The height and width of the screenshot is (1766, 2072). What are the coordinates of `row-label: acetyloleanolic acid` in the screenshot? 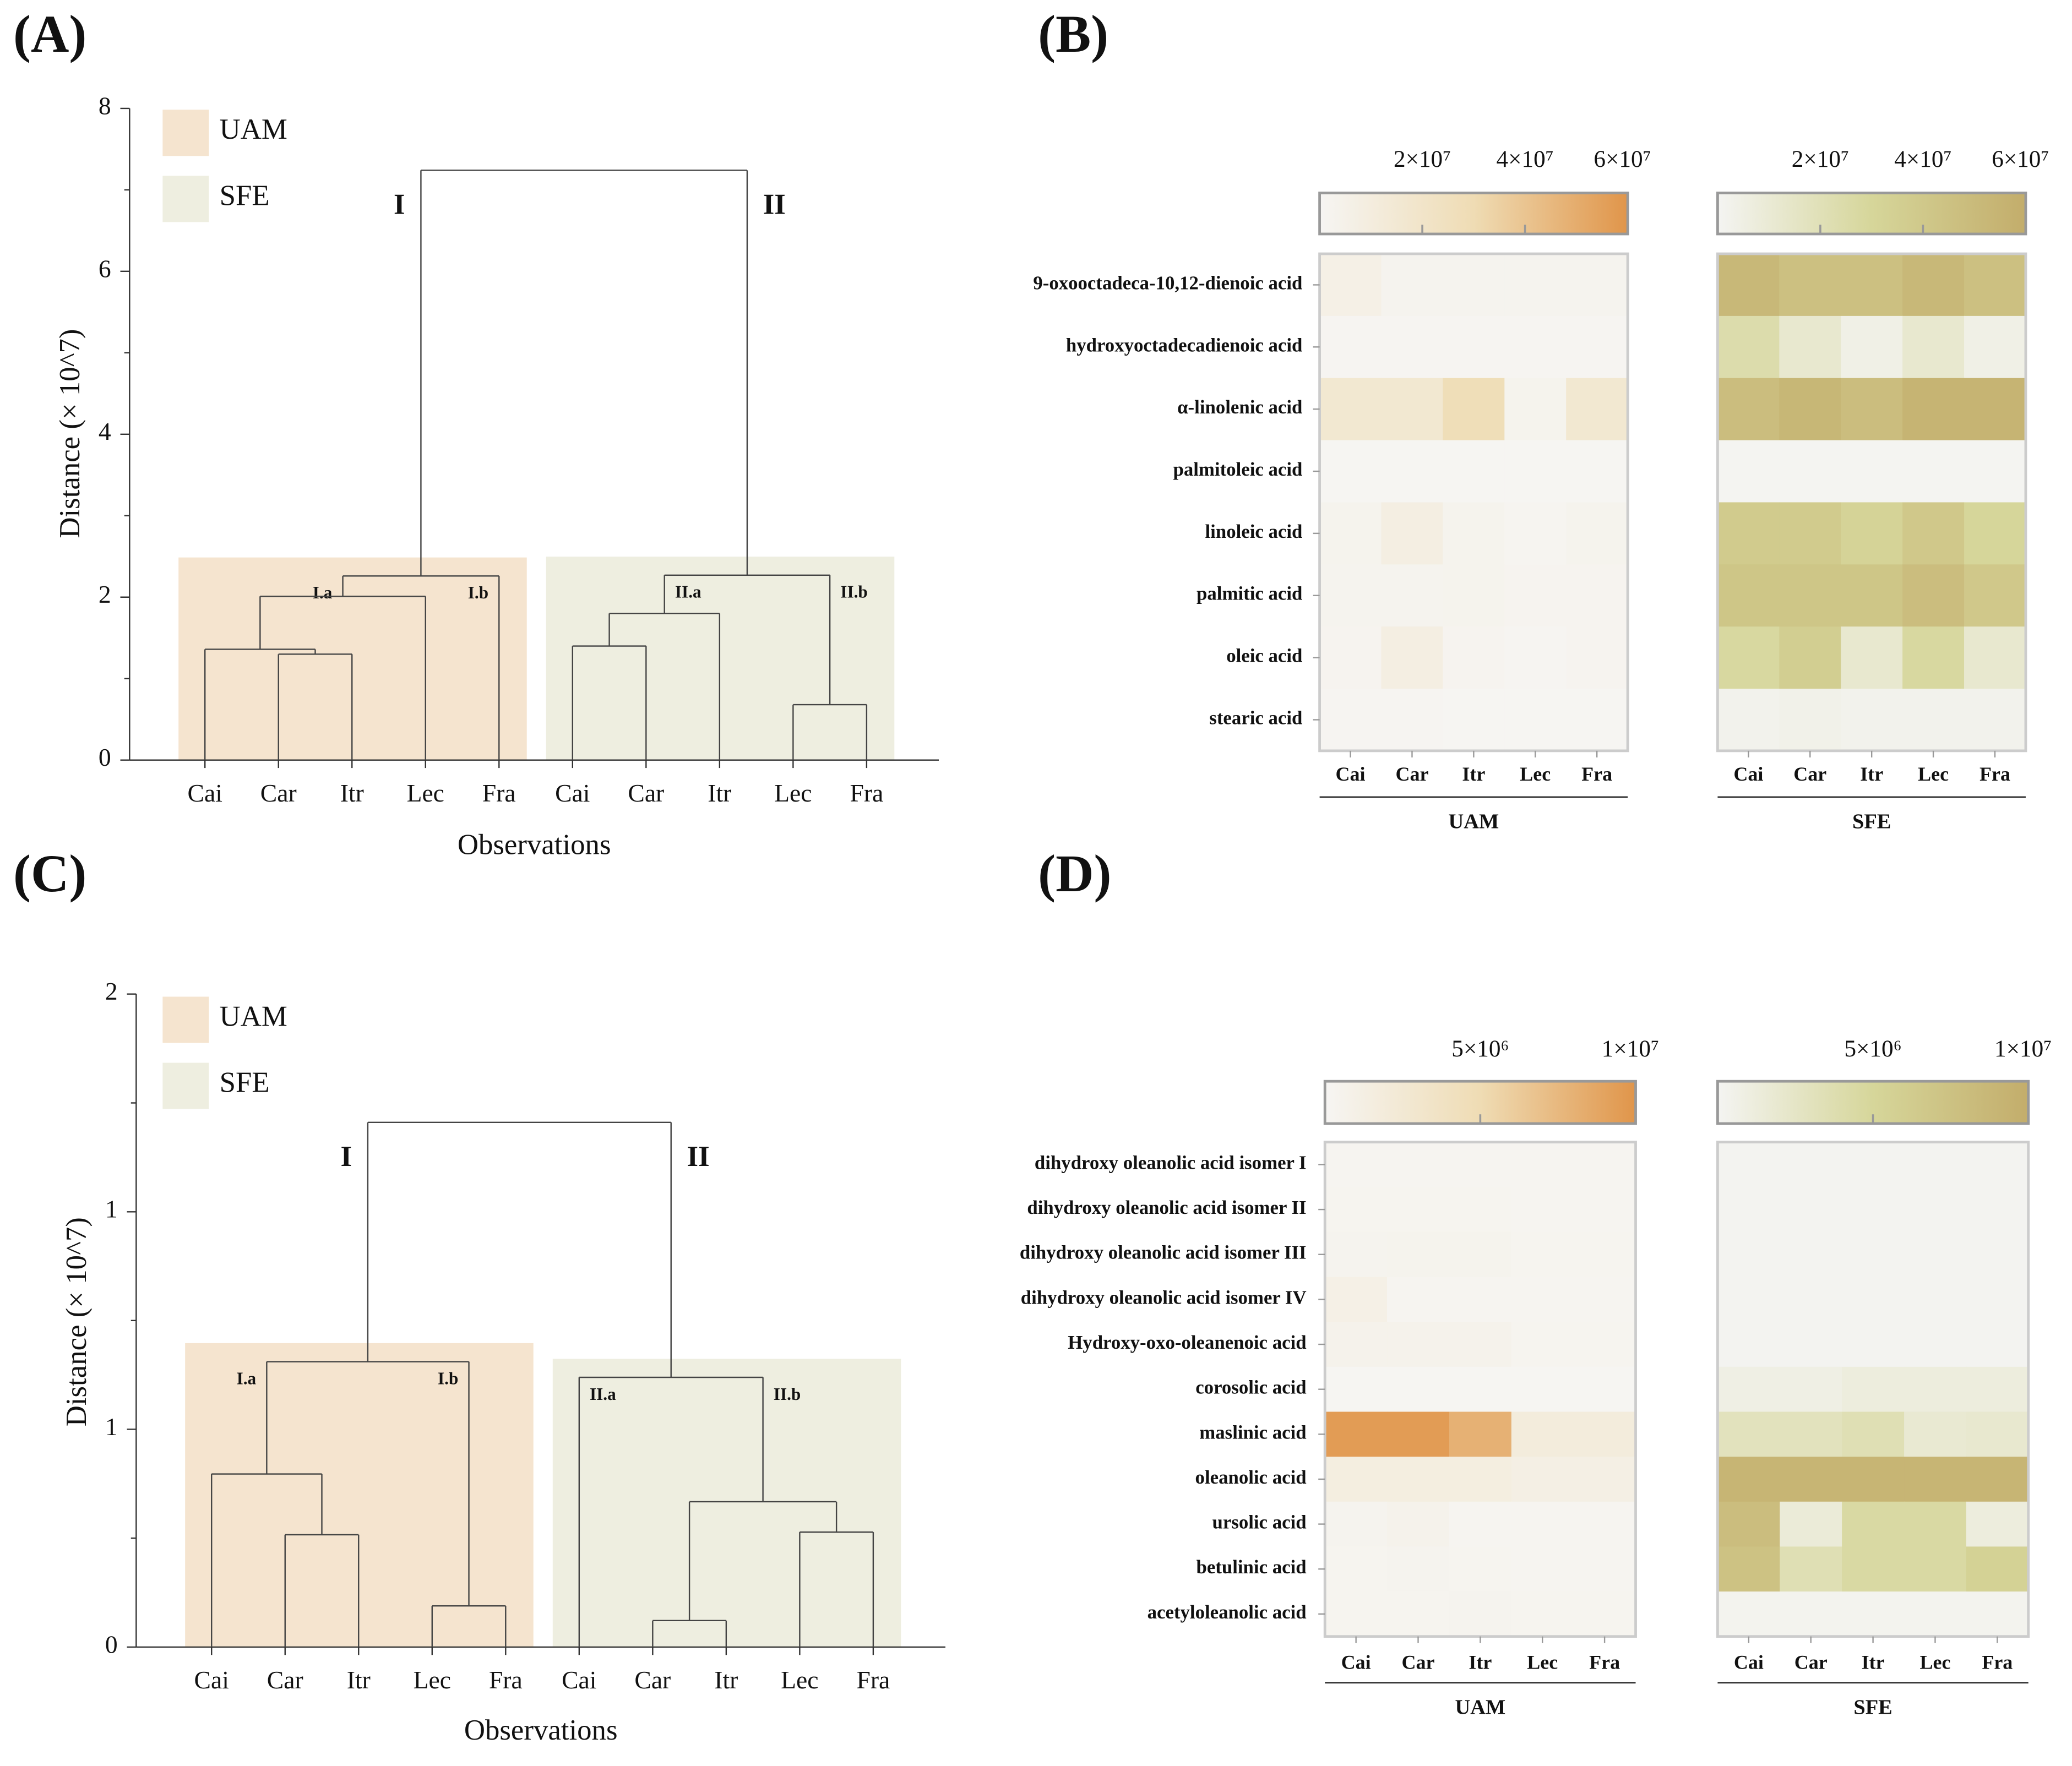 It's located at (1227, 1612).